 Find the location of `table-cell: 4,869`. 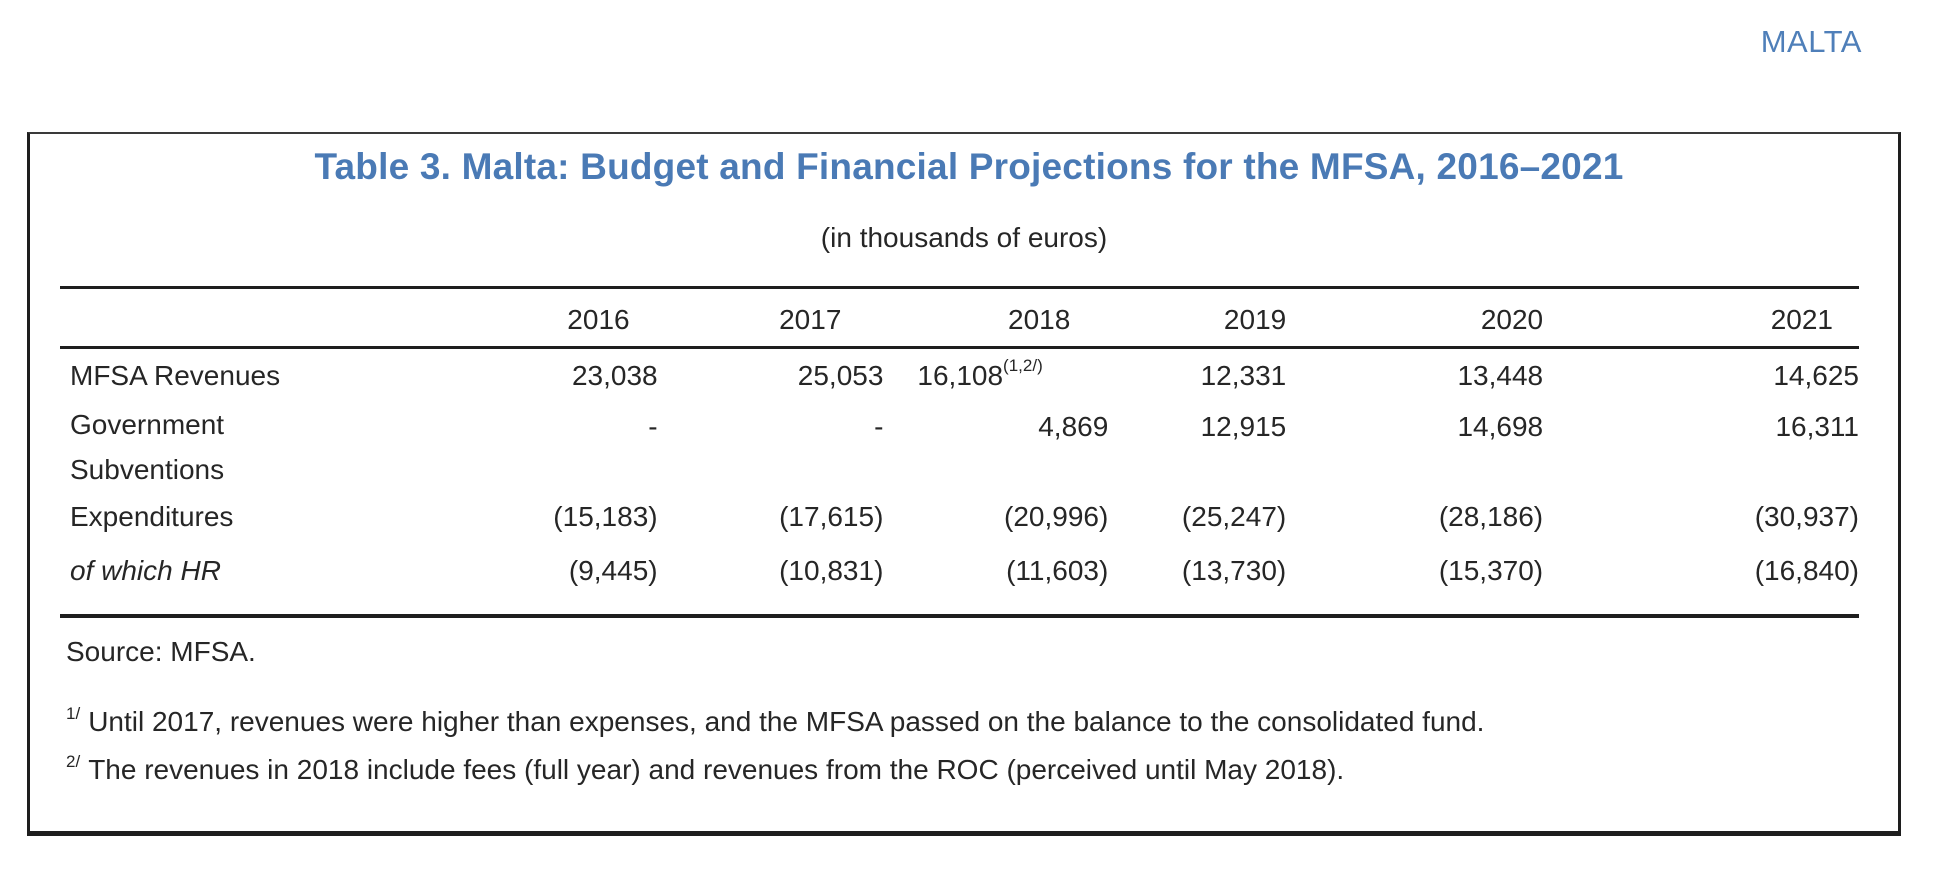

table-cell: 4,869 is located at coordinates (1073, 426).